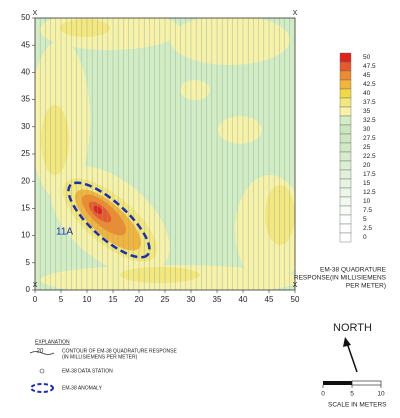 This screenshot has height=418, width=400. What do you see at coordinates (352, 357) in the screenshot?
I see `north-arrow` at bounding box center [352, 357].